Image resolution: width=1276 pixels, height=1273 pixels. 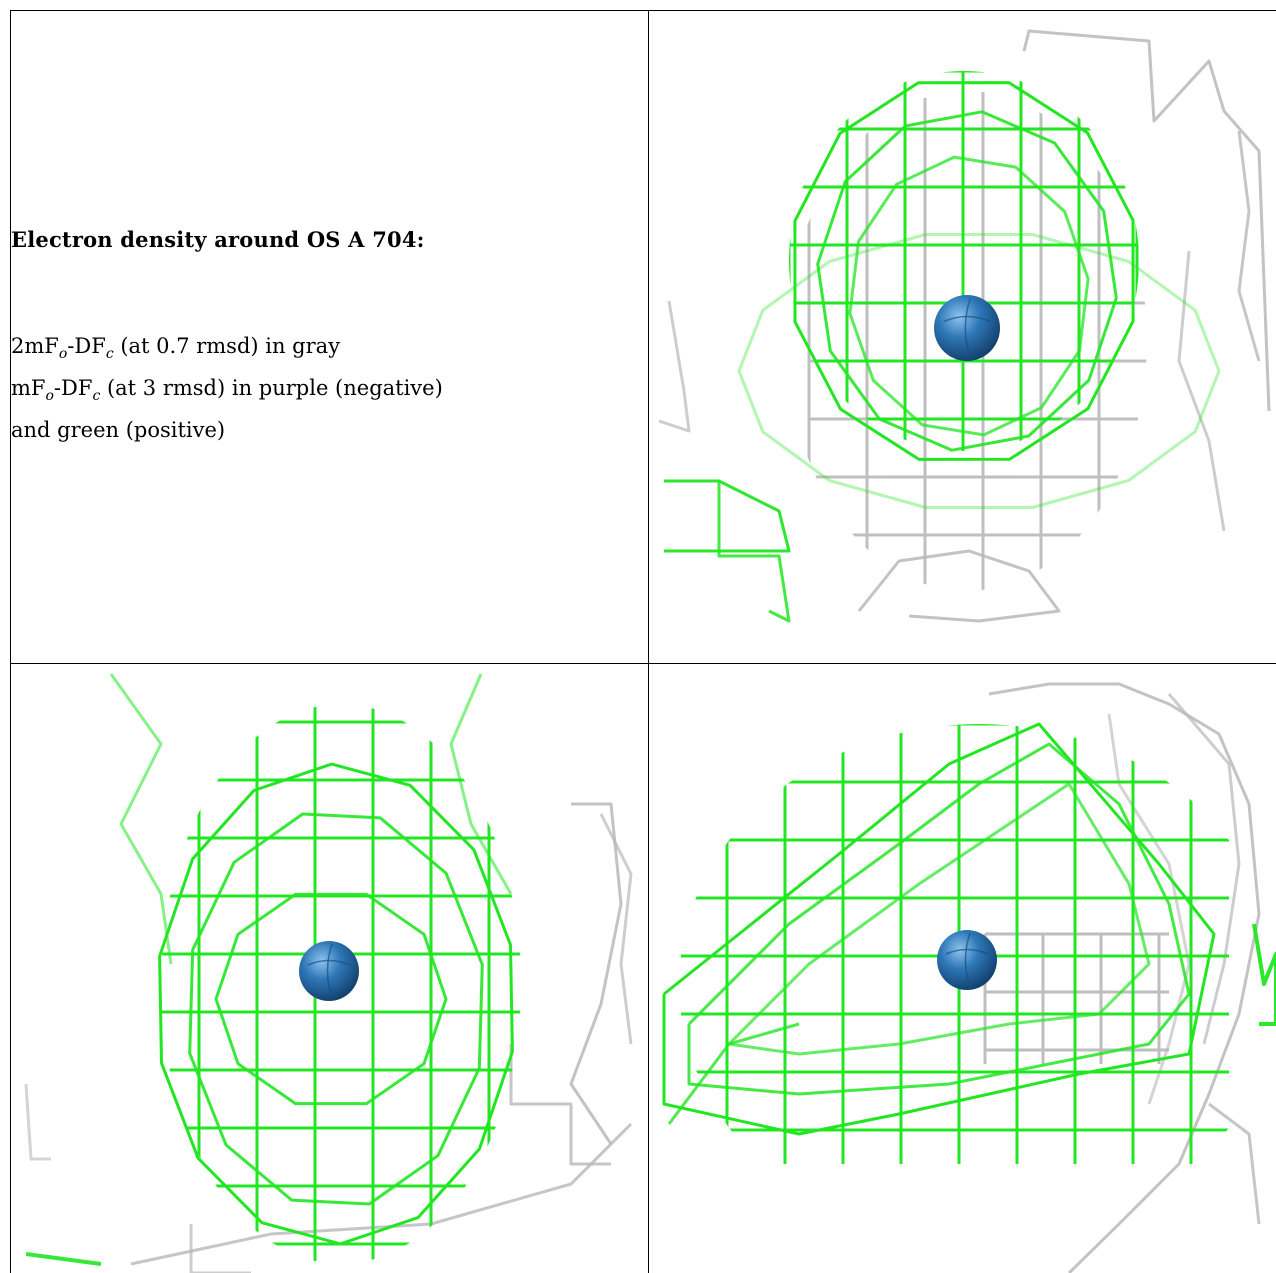 What do you see at coordinates (176, 348) in the screenshot?
I see `legend-line-2fofc: 2mFo-DFc (at 0.7 rmsd) in gray` at bounding box center [176, 348].